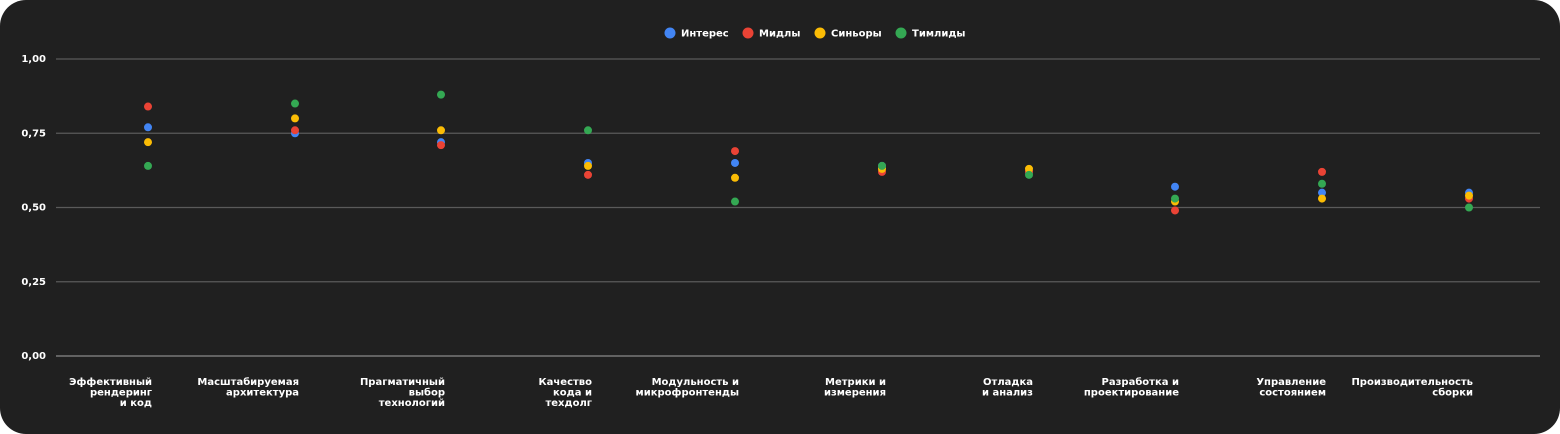 This screenshot has width=1560, height=434. Describe the element at coordinates (705, 34) in the screenshot. I see `legend-label: Интерес` at that location.